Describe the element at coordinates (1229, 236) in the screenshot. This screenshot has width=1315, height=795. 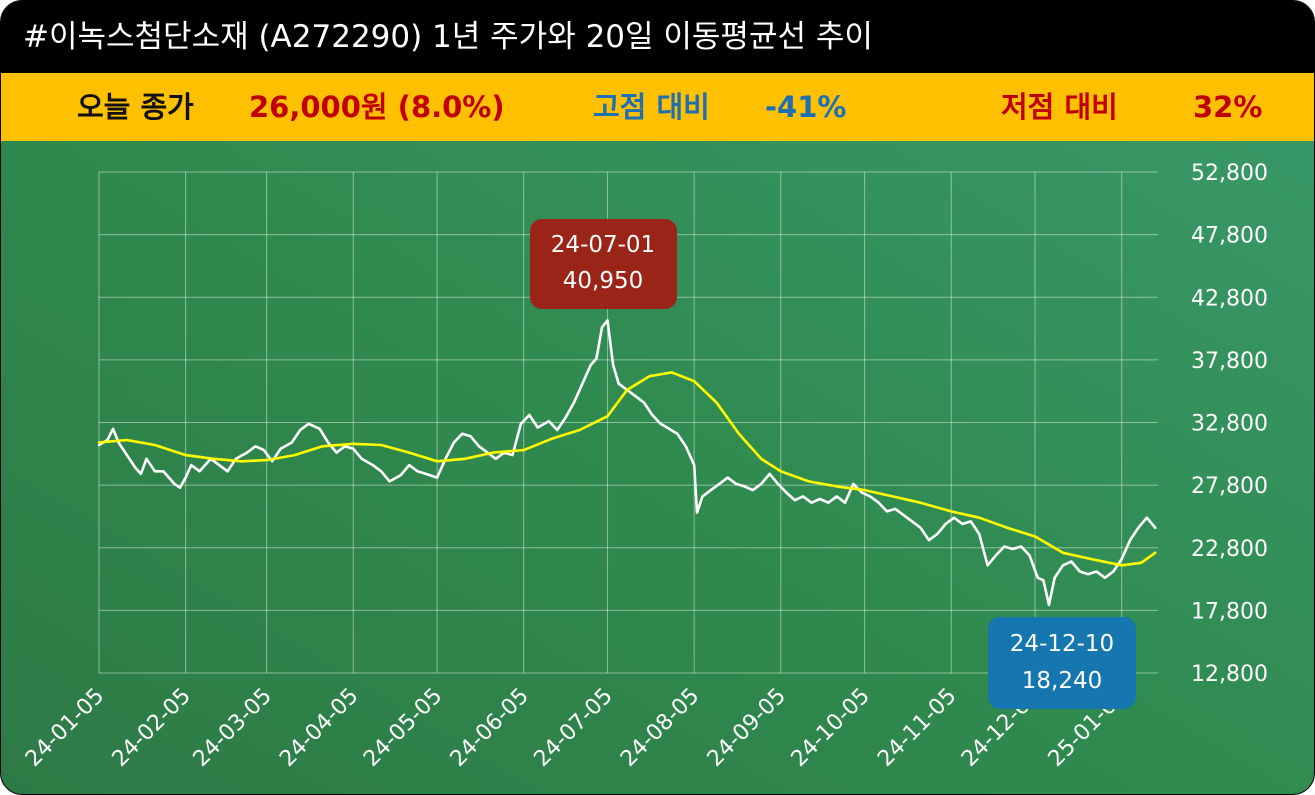
I see `y-tick-label: 47,800` at that location.